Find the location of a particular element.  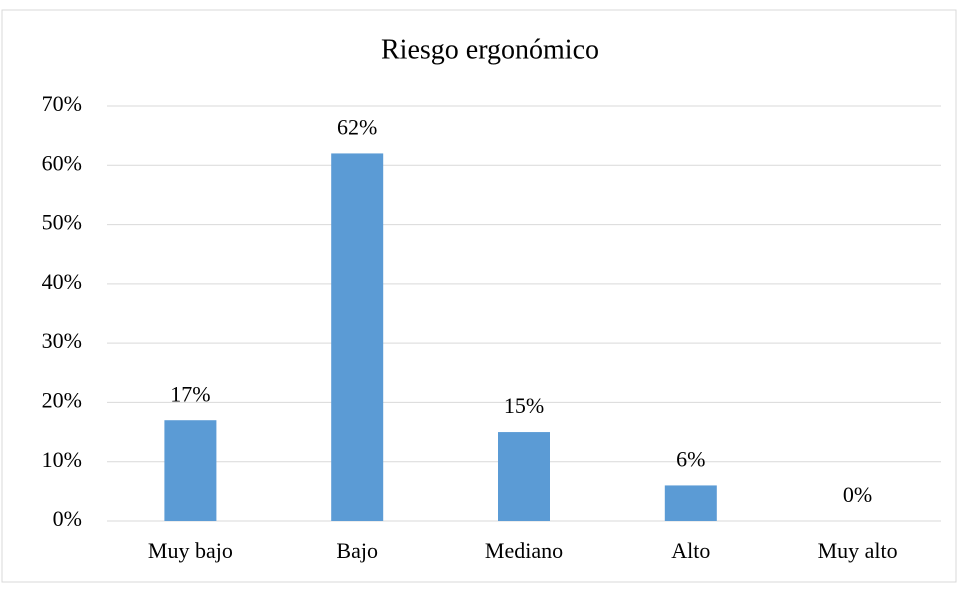

x-tick-label: Alto is located at coordinates (690, 550).